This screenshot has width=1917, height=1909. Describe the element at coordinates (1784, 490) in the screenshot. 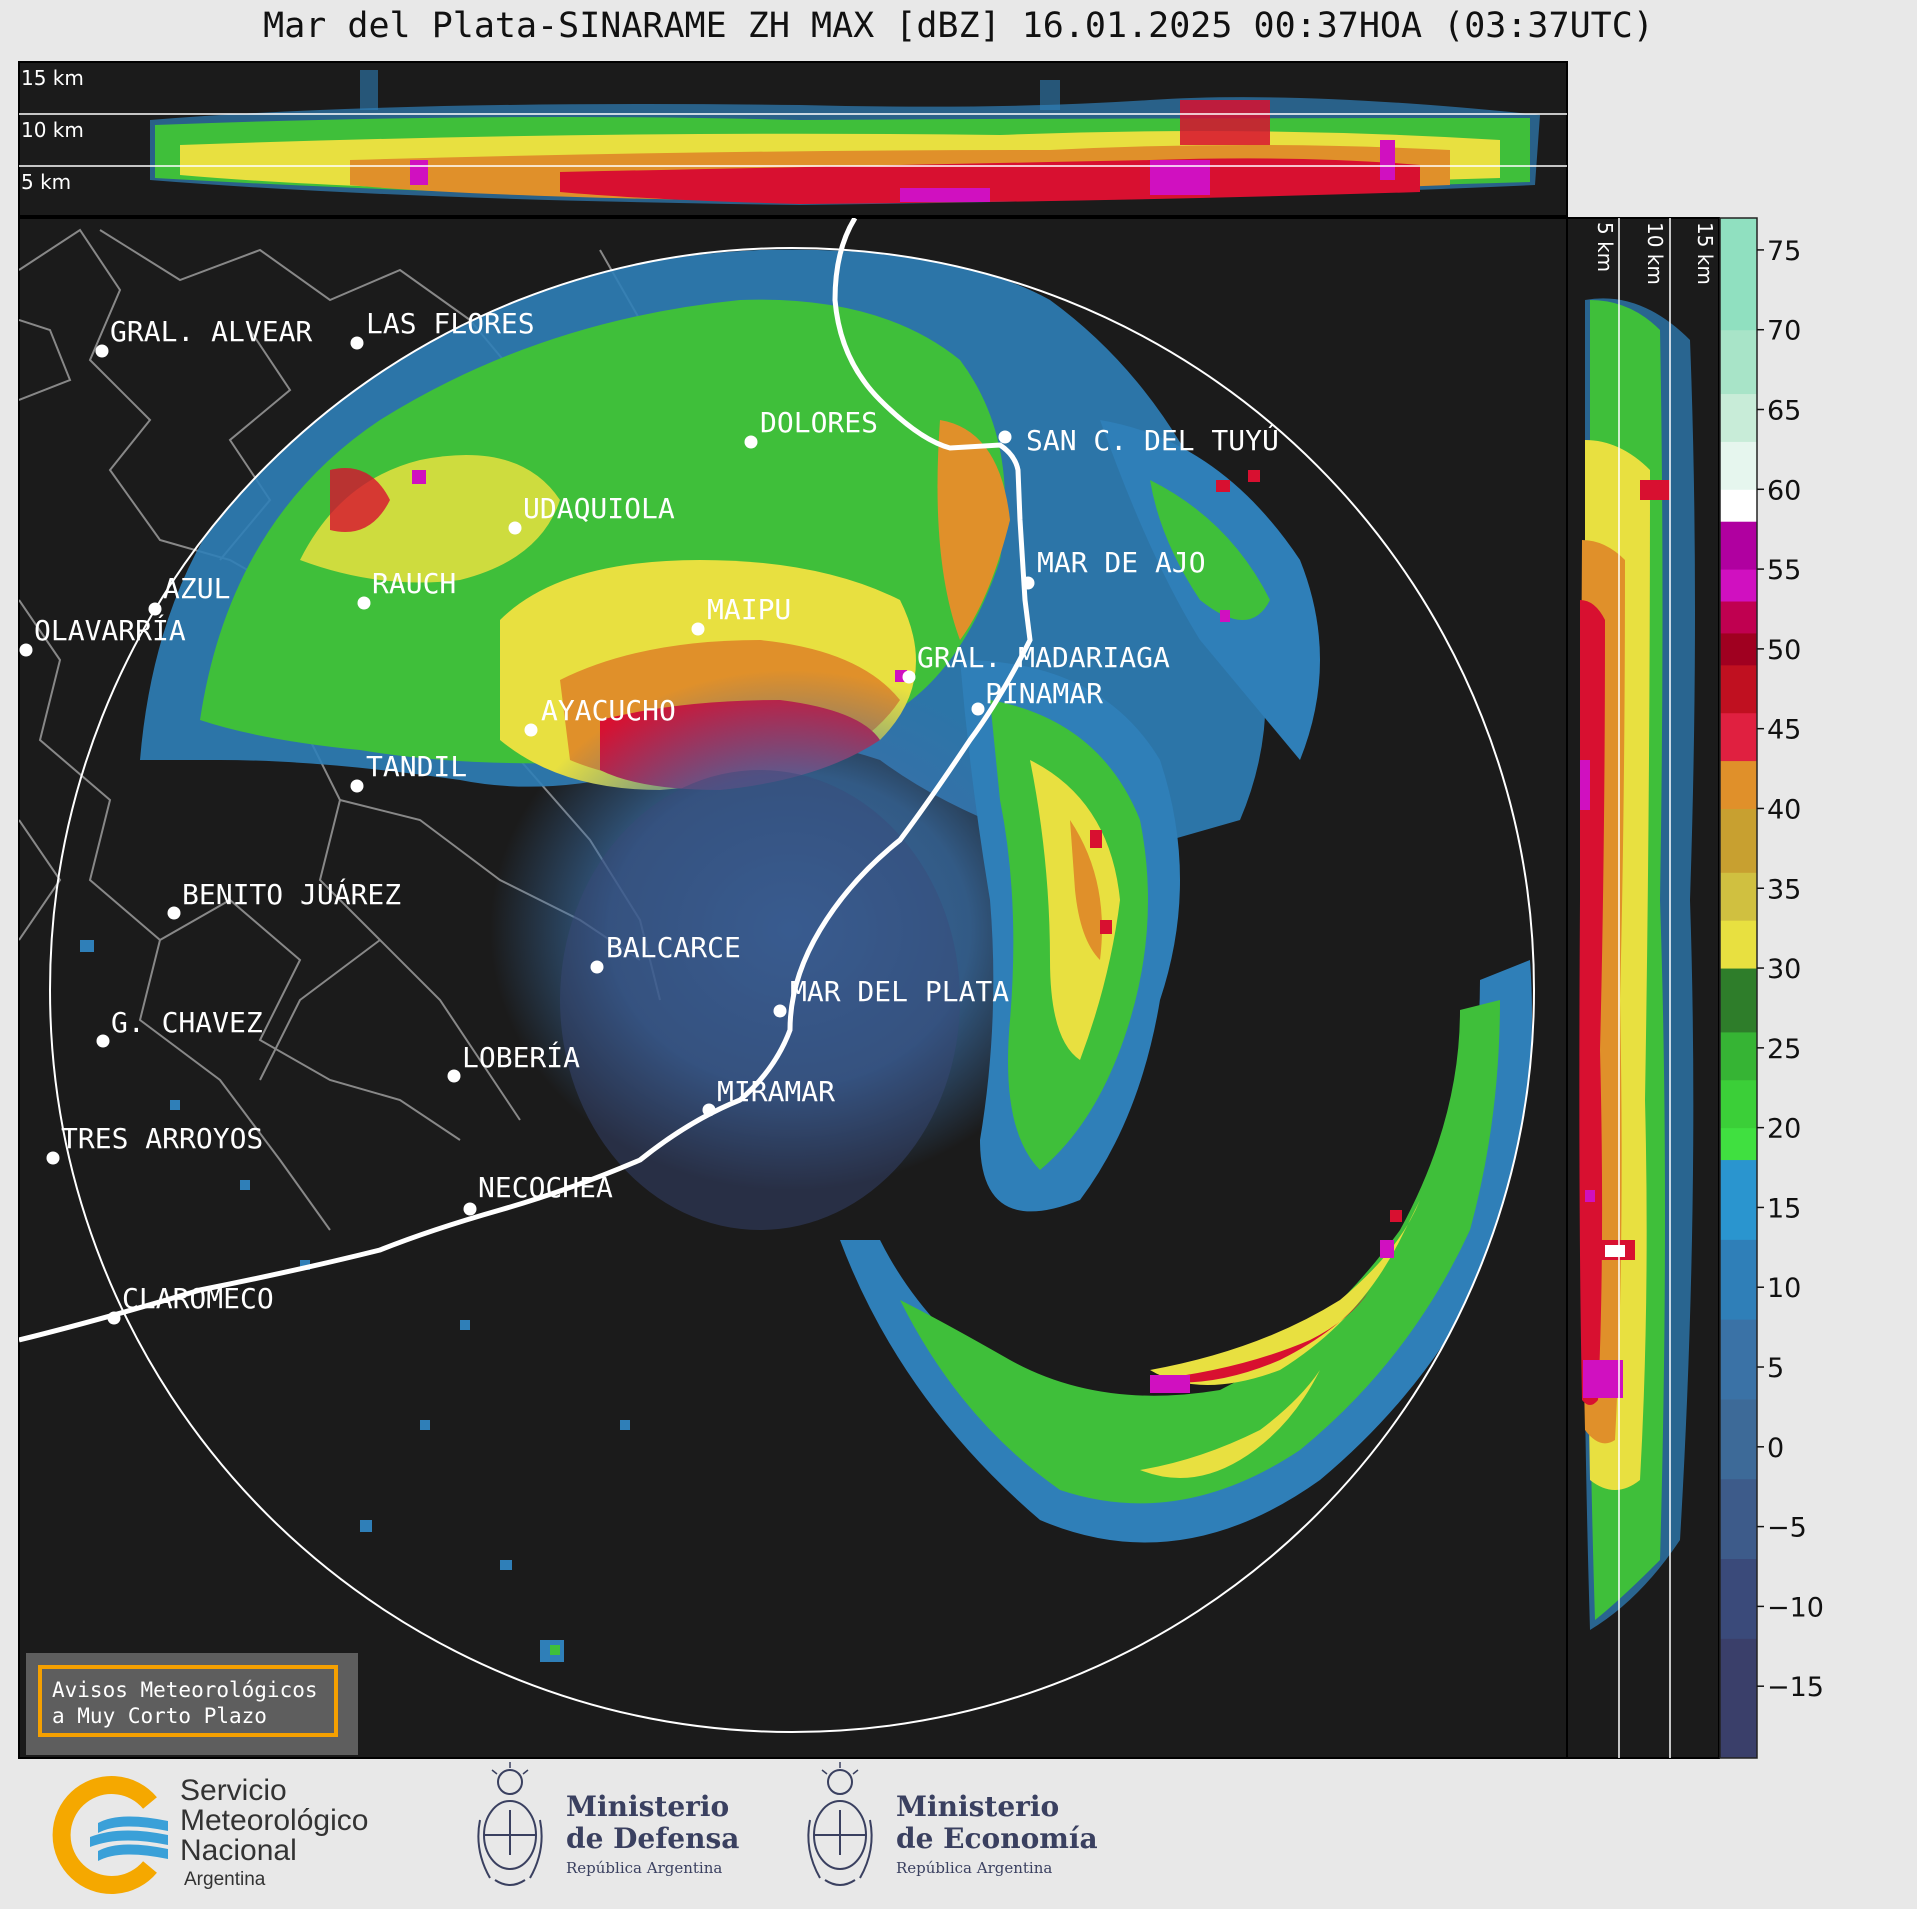

I see `colorbar-tick-label: 60` at that location.